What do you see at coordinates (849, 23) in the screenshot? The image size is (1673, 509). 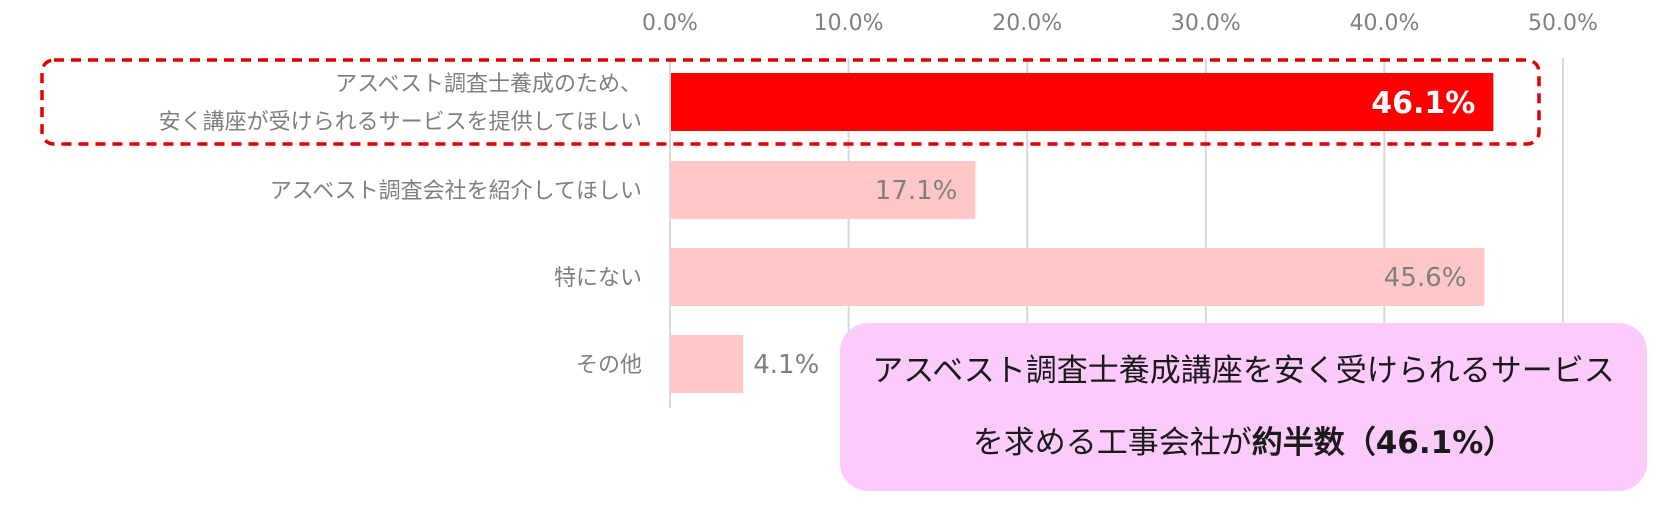 I see `x-tick-label: 10.0%` at bounding box center [849, 23].